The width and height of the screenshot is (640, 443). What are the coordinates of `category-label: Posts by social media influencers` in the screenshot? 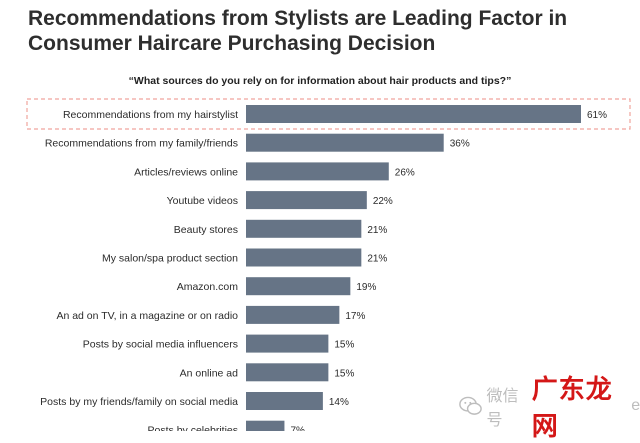 It's located at (160, 345).